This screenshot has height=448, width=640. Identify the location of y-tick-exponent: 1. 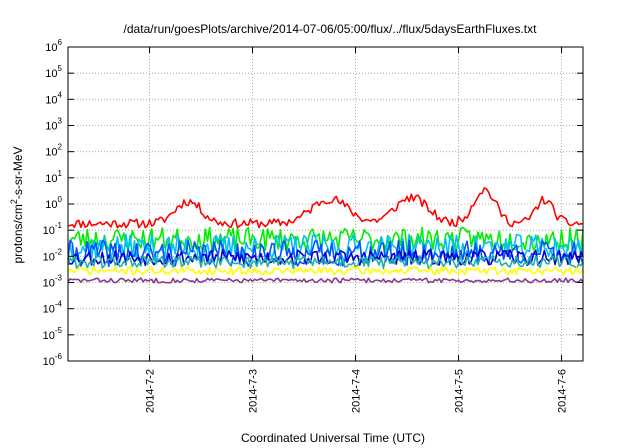
(60, 173).